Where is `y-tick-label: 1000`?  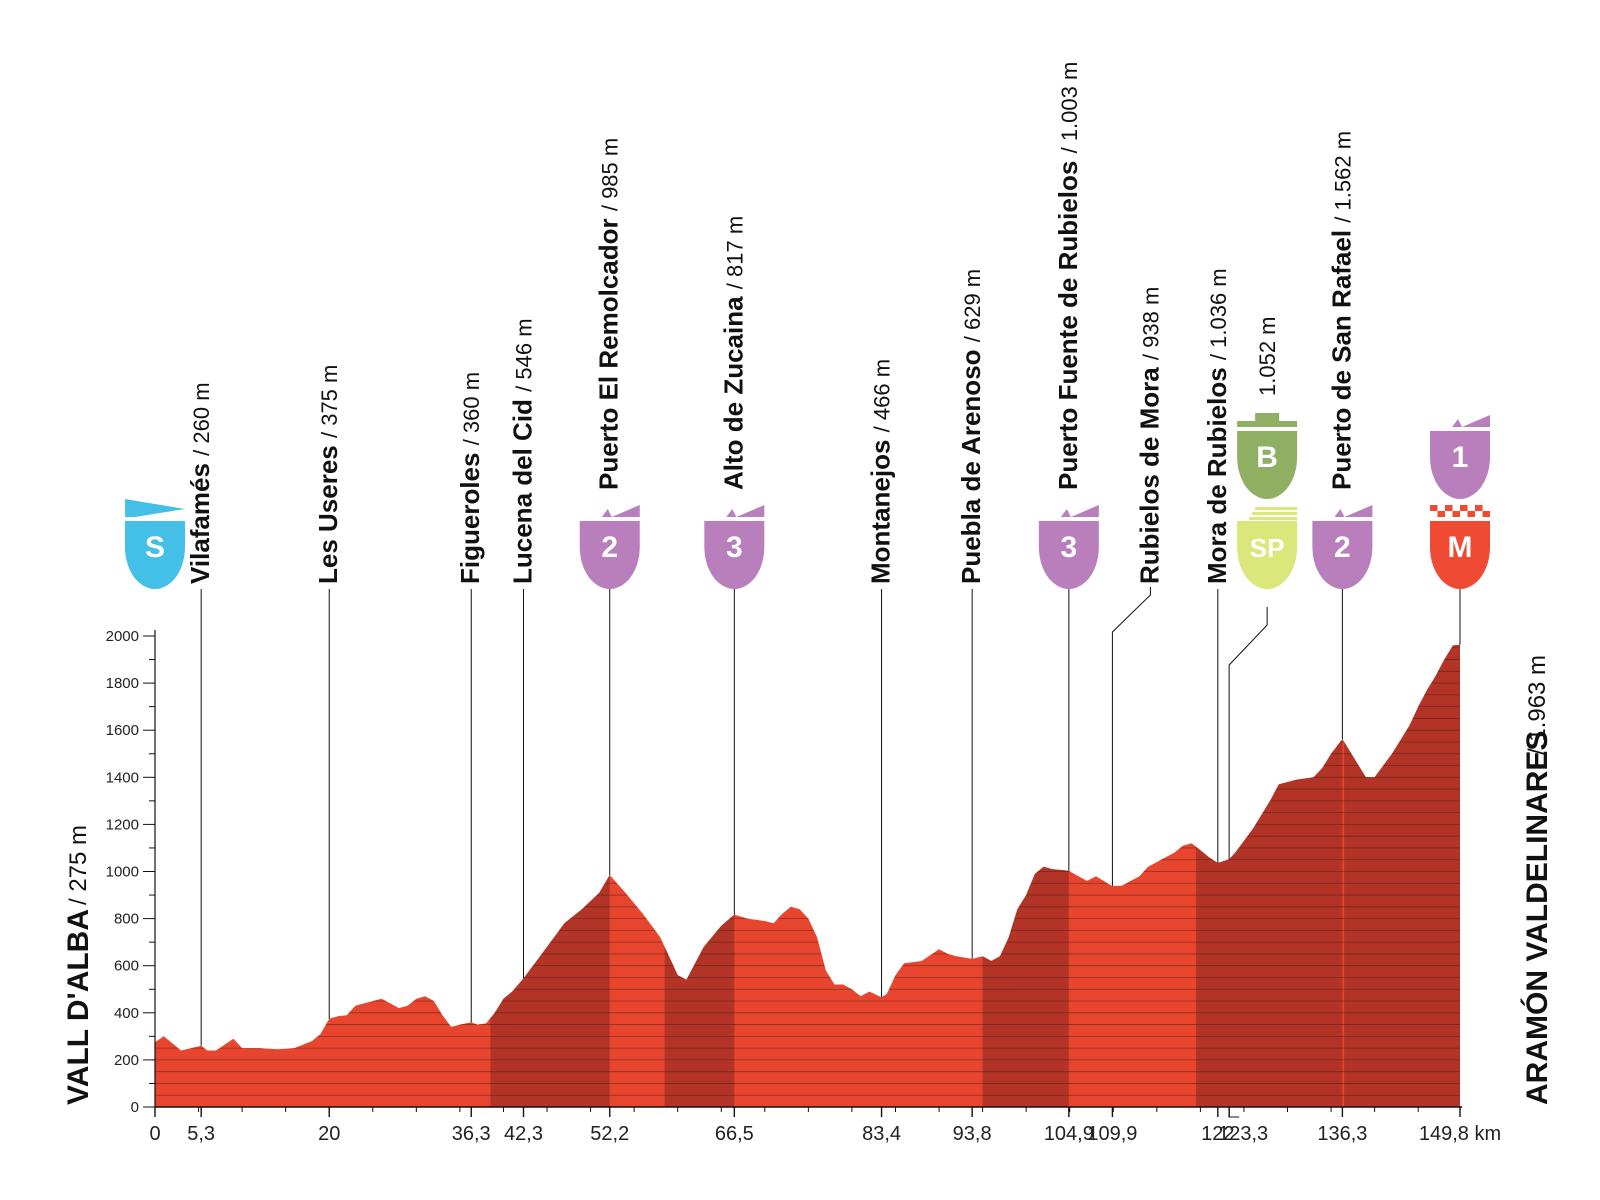
y-tick-label: 1000 is located at coordinates (122, 872).